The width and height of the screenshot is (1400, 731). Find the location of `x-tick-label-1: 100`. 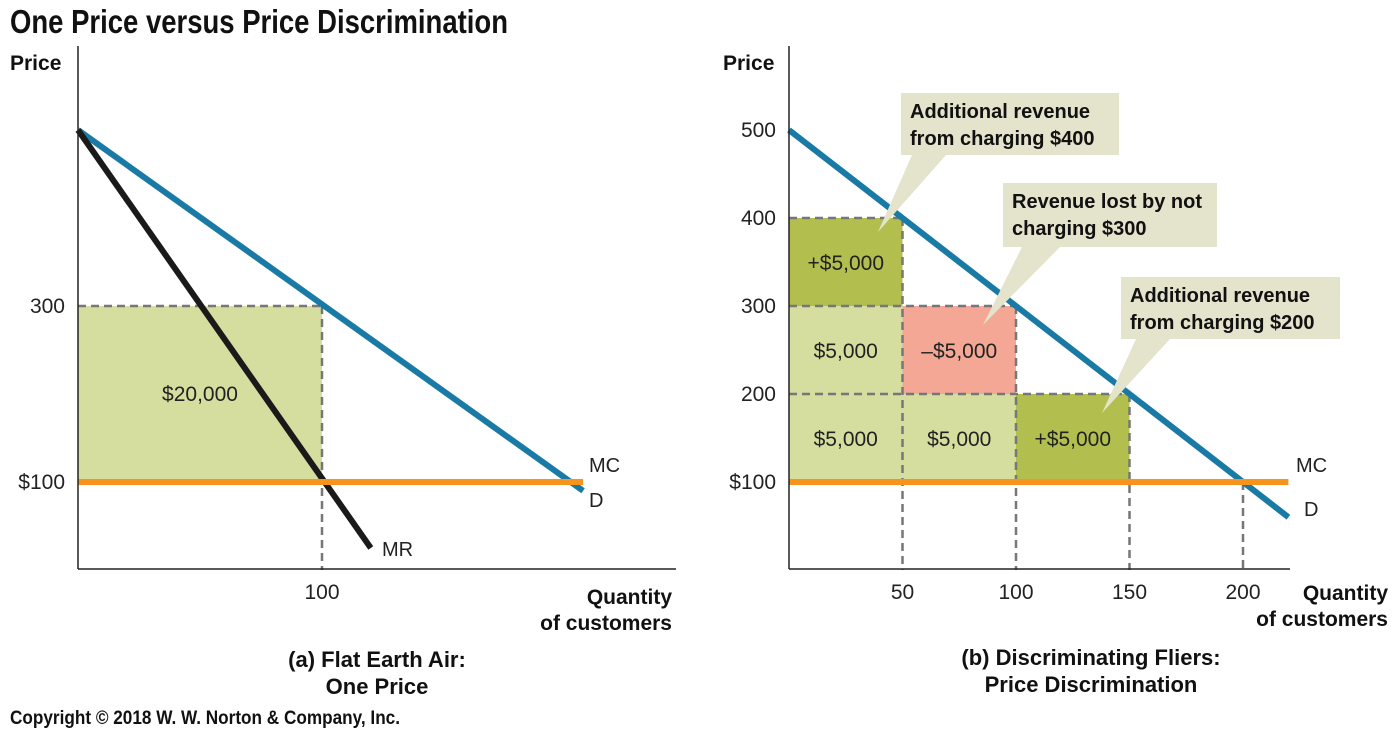

x-tick-label-1: 100 is located at coordinates (1015, 592).